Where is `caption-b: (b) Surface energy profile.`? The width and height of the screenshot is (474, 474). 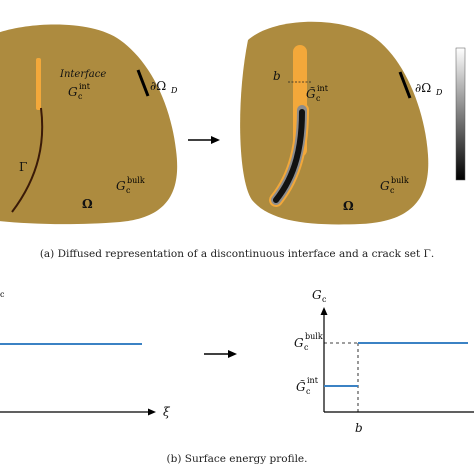 caption-b: (b) Surface energy profile. is located at coordinates (237, 459).